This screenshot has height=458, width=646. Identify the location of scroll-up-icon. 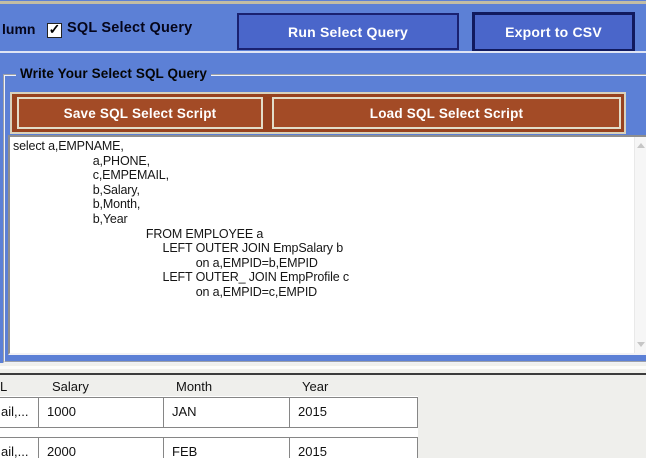
(641, 145).